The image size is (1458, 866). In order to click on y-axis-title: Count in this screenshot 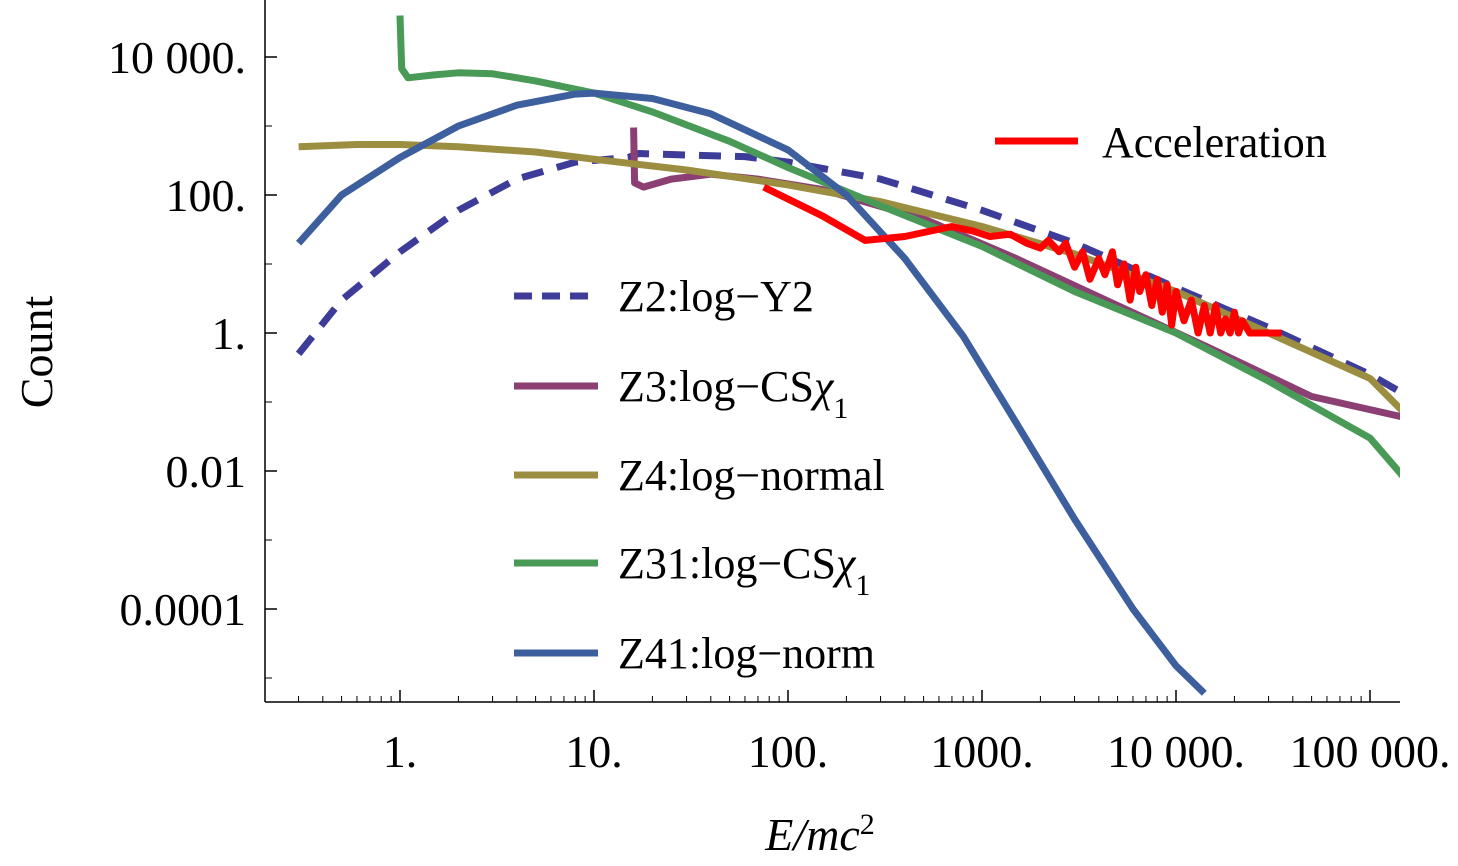, I will do `click(36, 352)`.